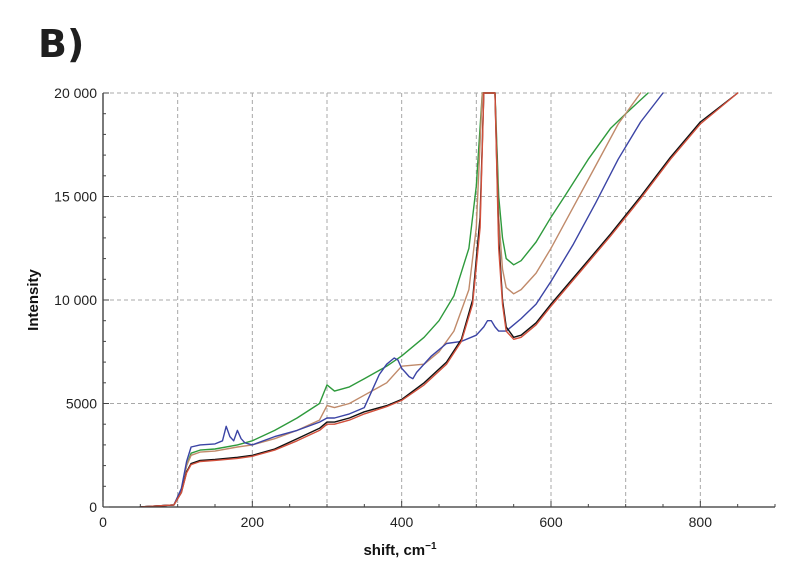 The width and height of the screenshot is (791, 574). I want to click on y-tick-labels: 0 5000 10 000 15 000 20 000, so click(75, 300).